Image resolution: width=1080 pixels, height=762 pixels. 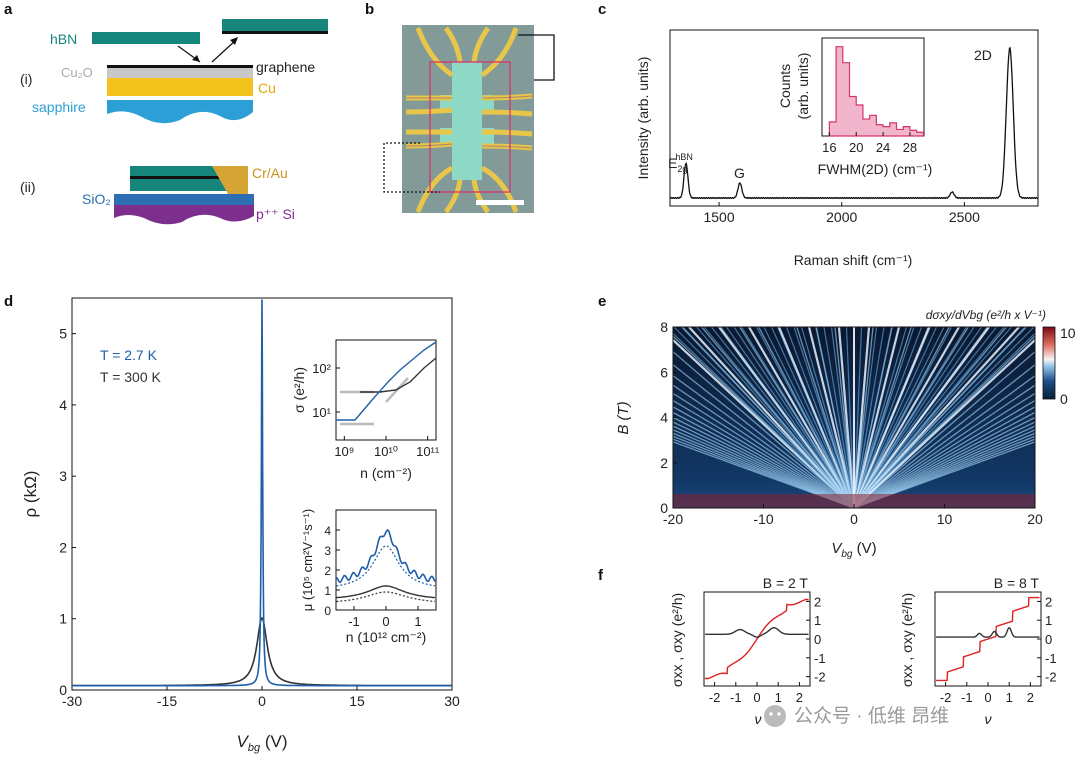 What do you see at coordinates (63, 547) in the screenshot?
I see `resistivity-y-tick-label: 2` at bounding box center [63, 547].